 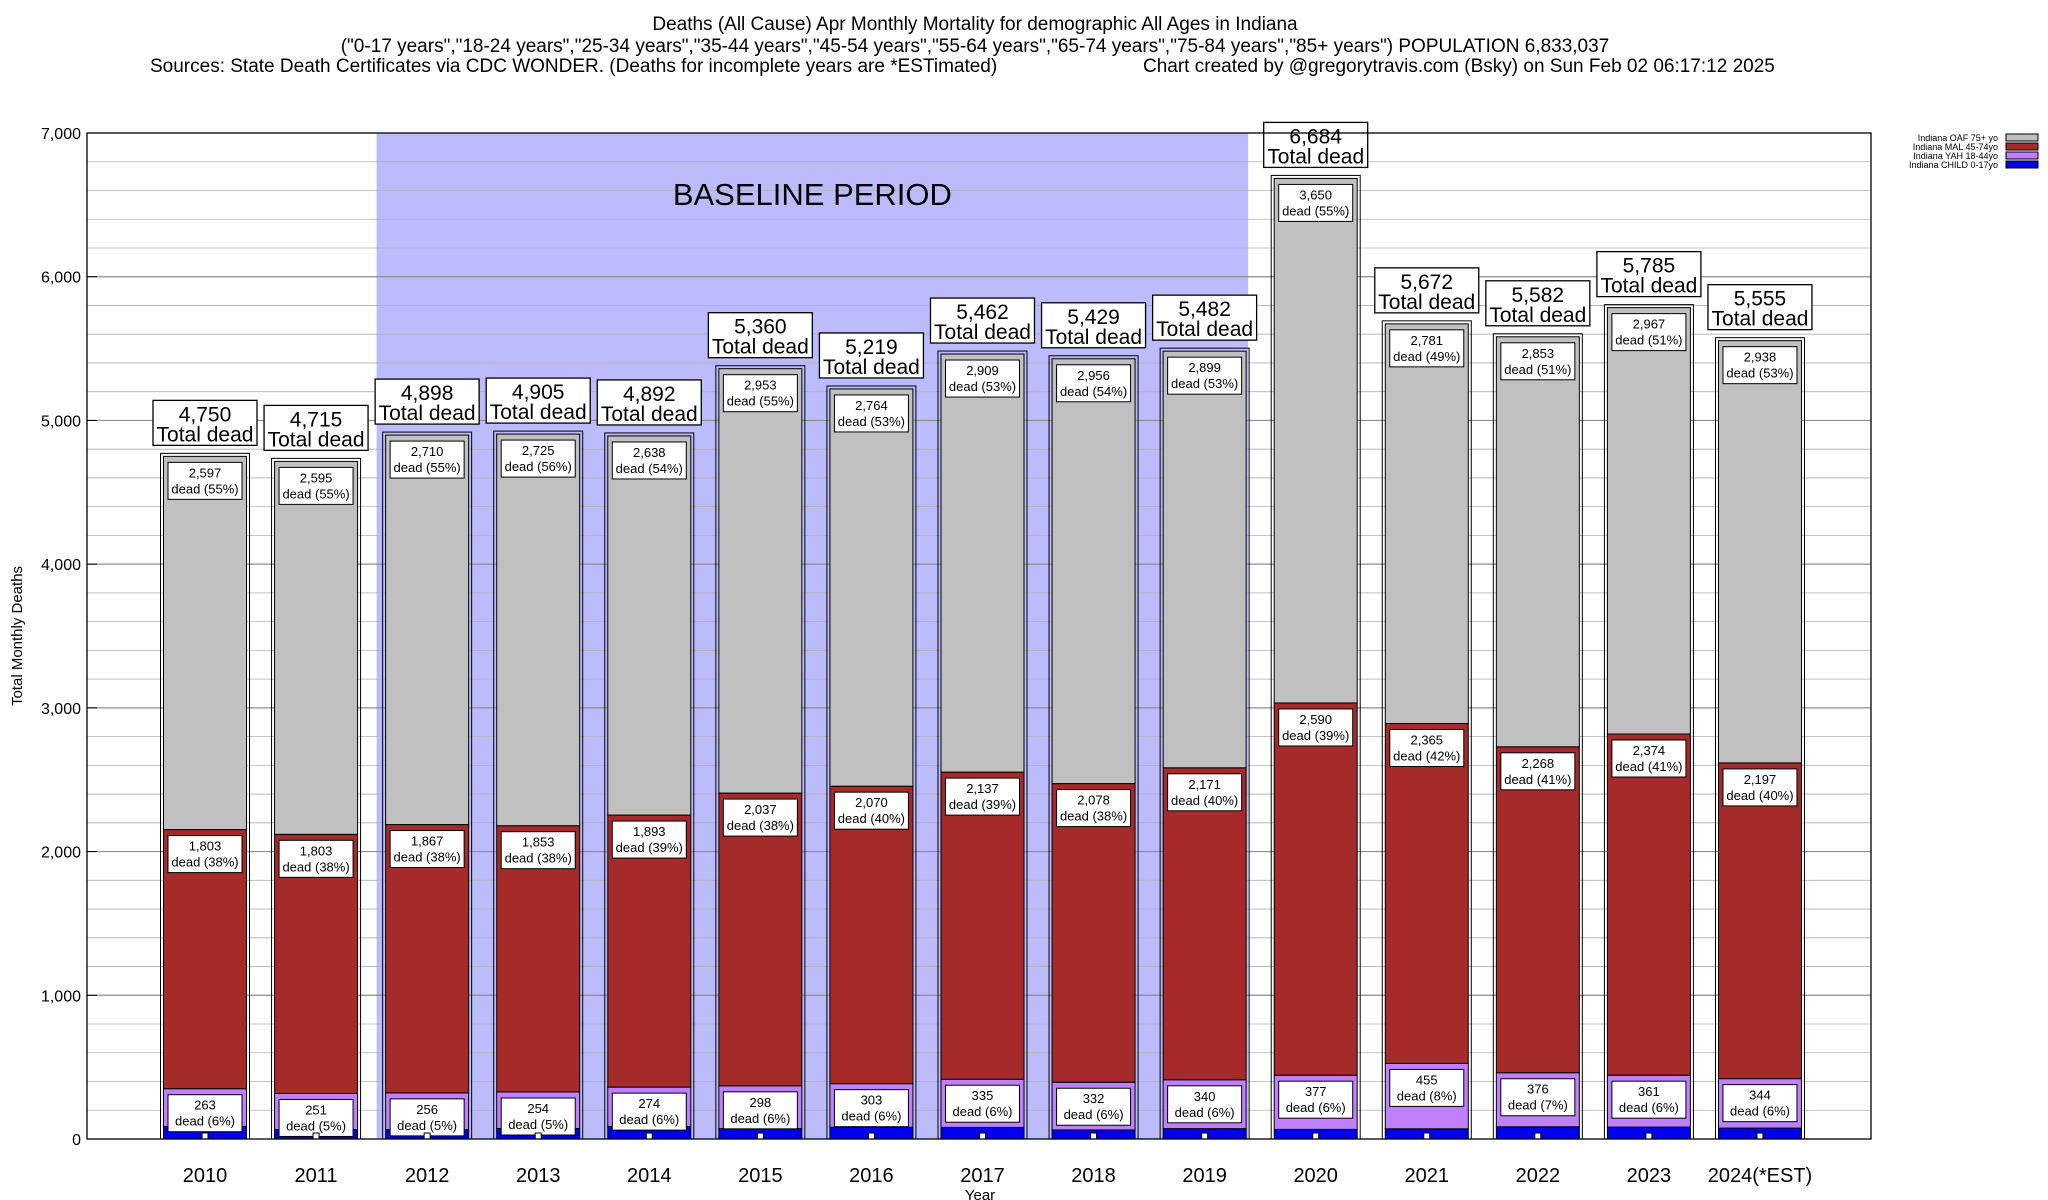 I want to click on segment-value-label: 376, so click(x=1538, y=1089).